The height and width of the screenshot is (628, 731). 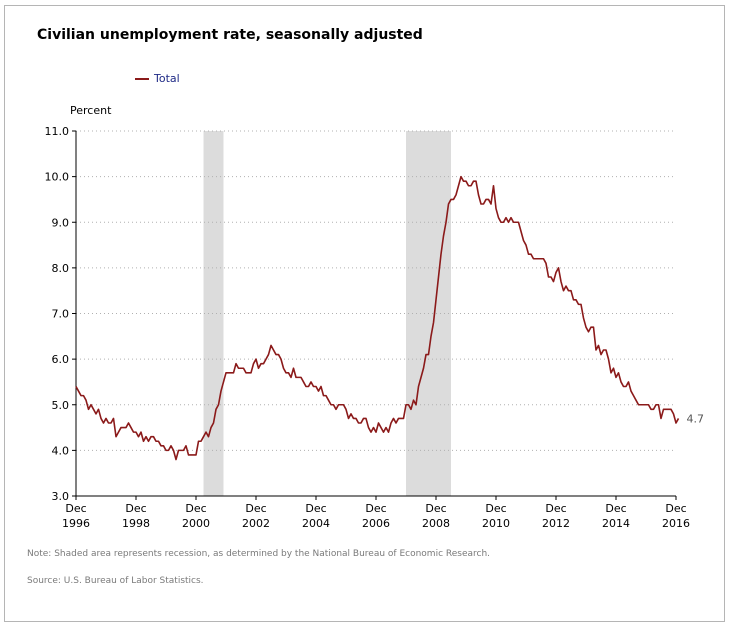 What do you see at coordinates (142, 78) in the screenshot?
I see `legend-swatch-total` at bounding box center [142, 78].